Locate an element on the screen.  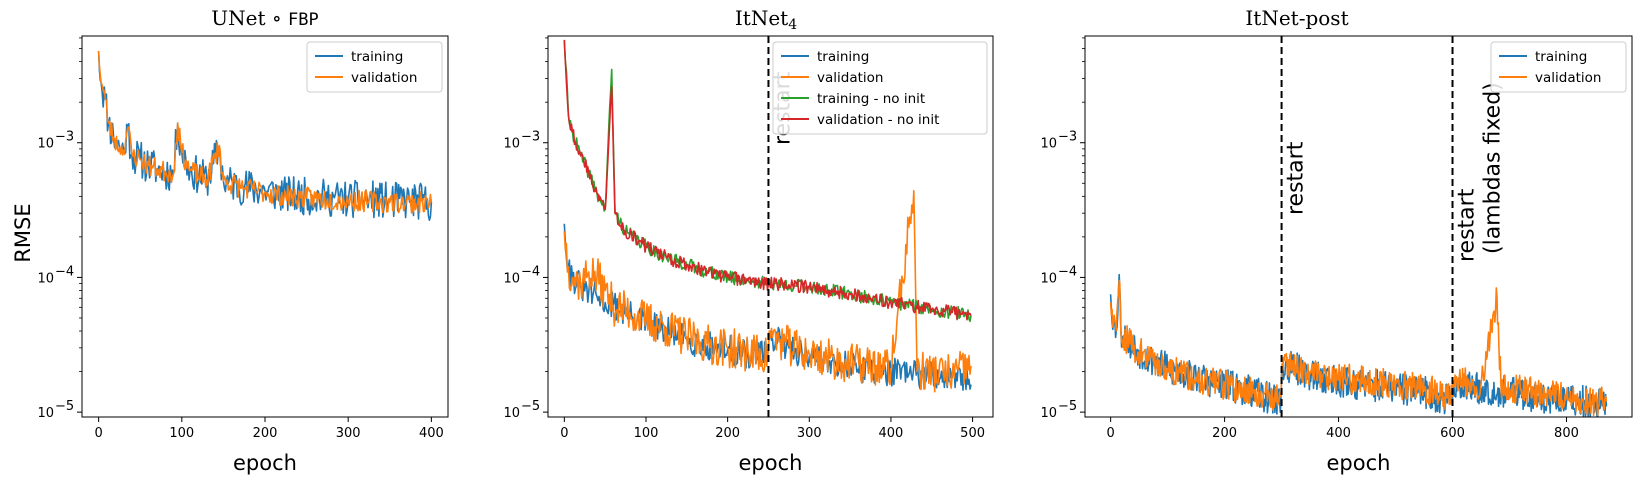
y-axis-label: RMSE is located at coordinates (23, 232).